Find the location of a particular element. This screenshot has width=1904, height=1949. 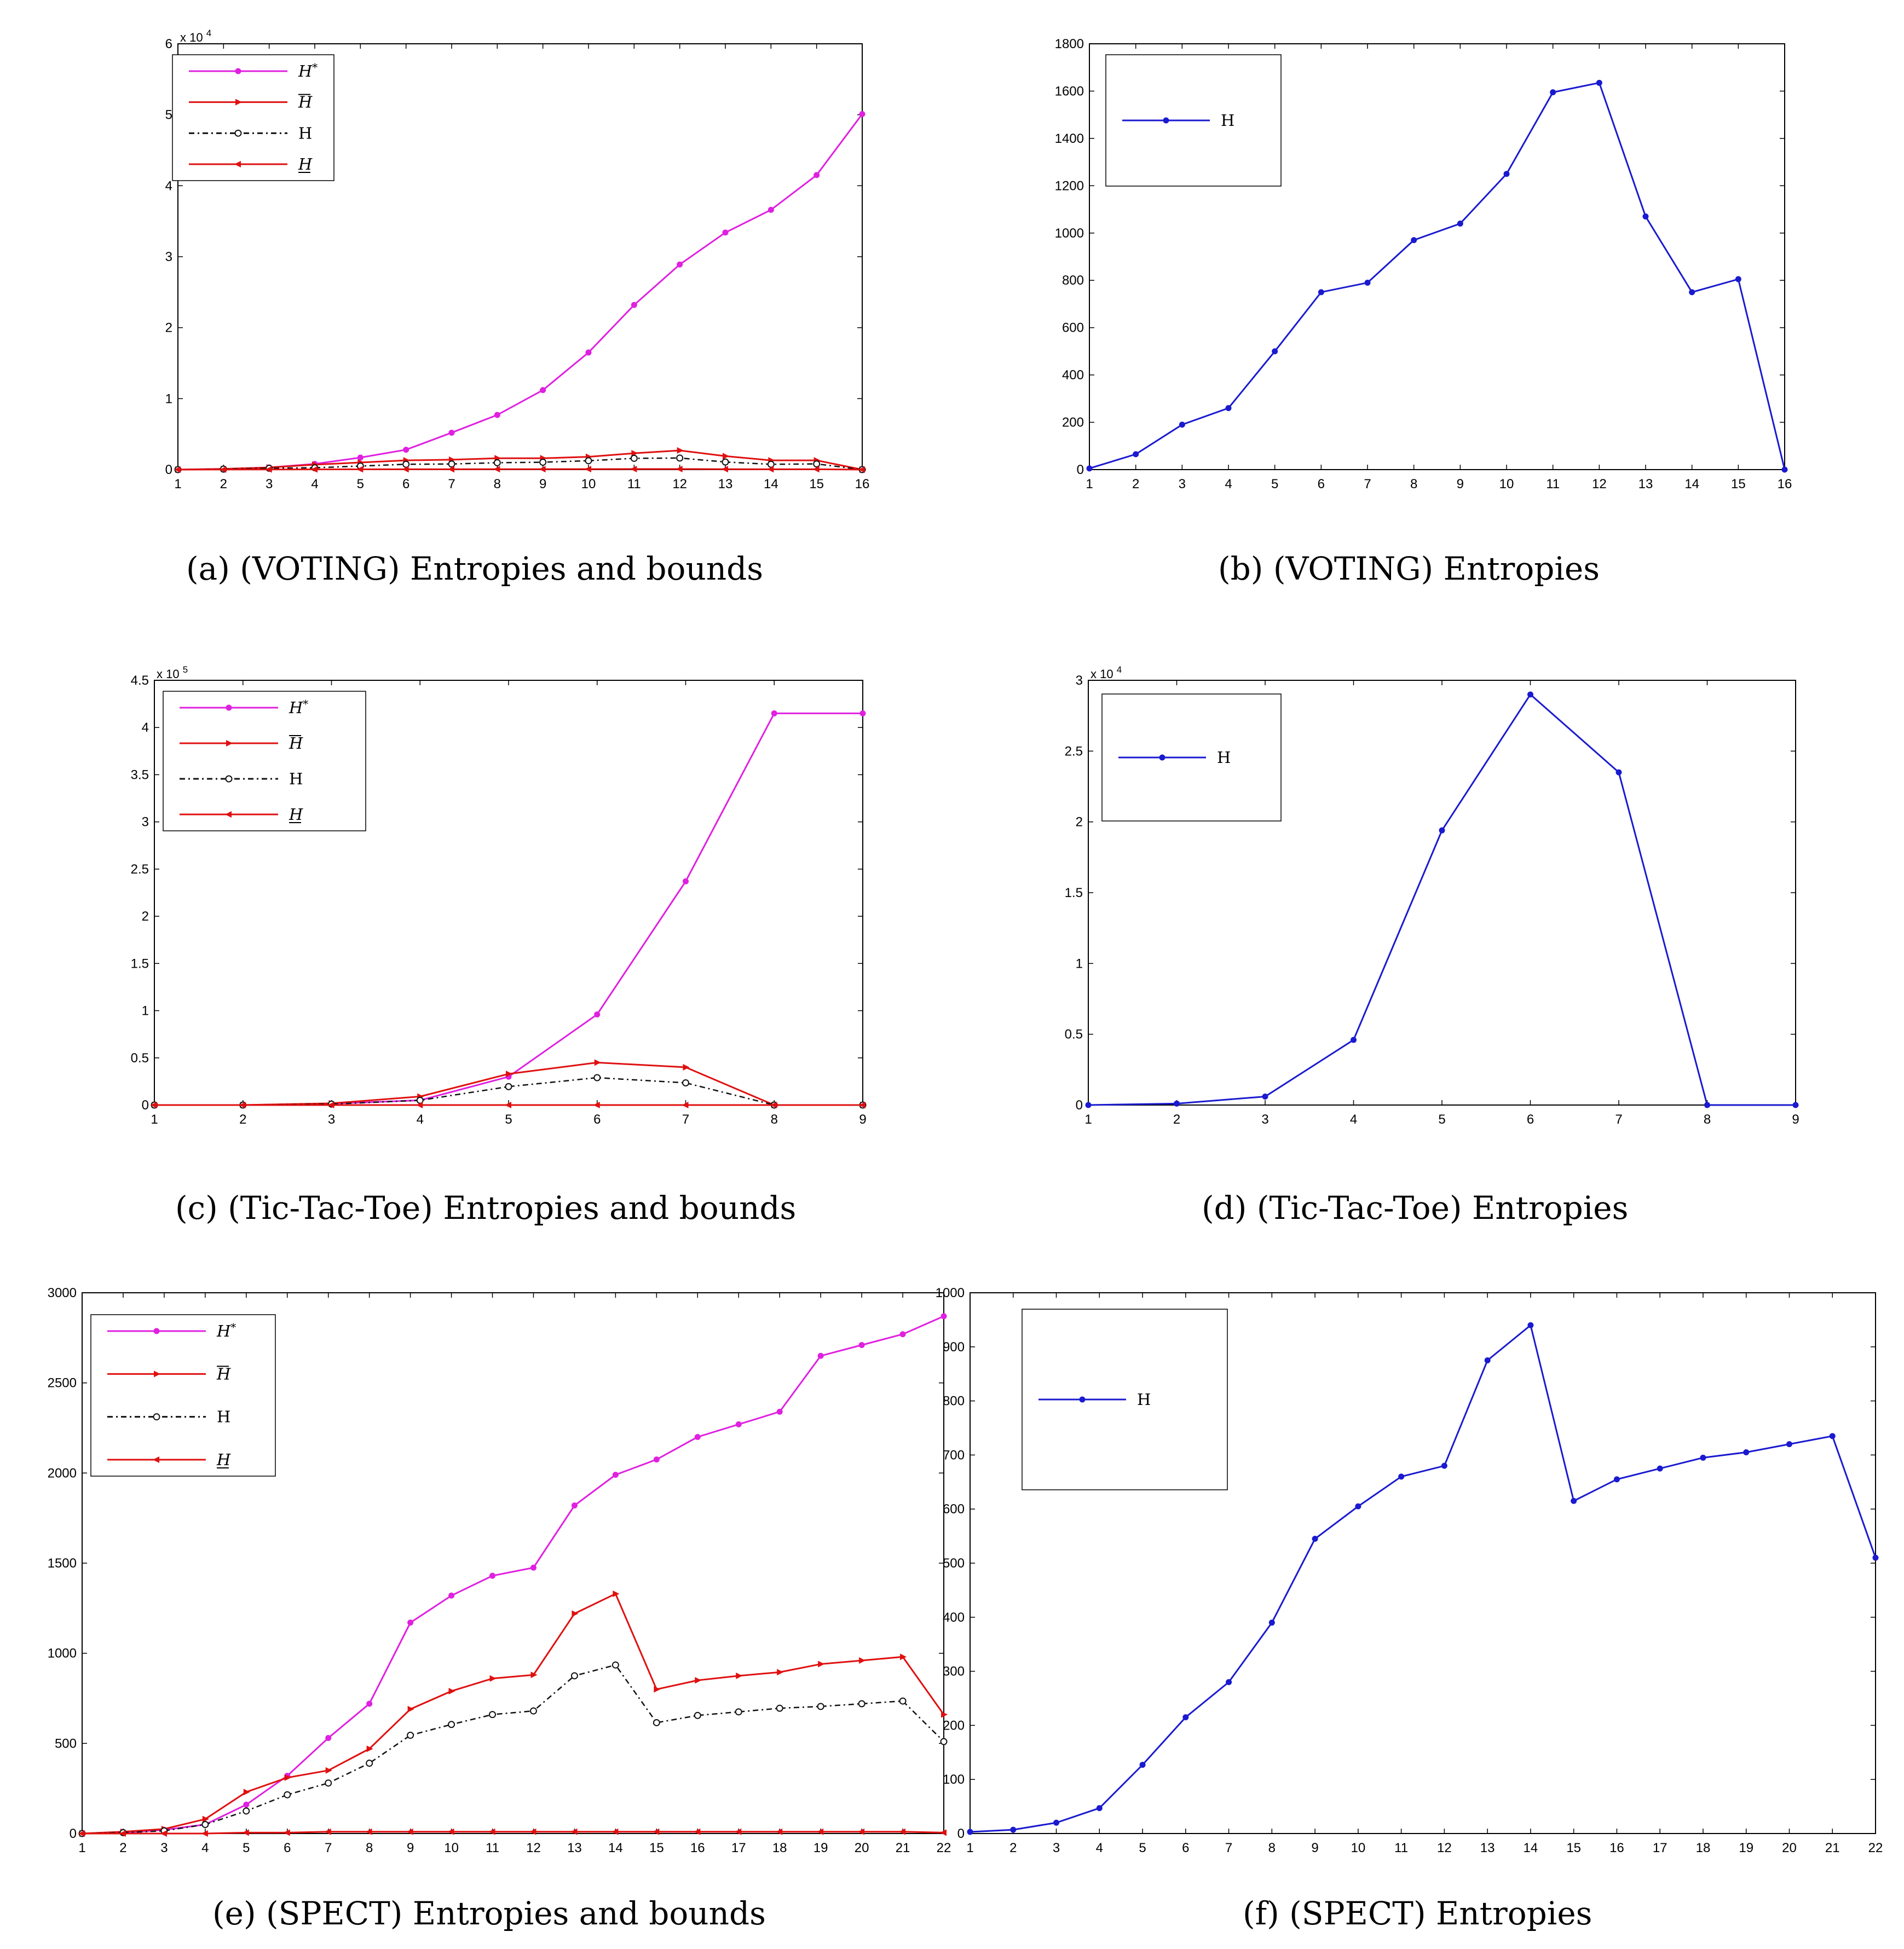

x-tick-label: 17 is located at coordinates (1660, 1848).